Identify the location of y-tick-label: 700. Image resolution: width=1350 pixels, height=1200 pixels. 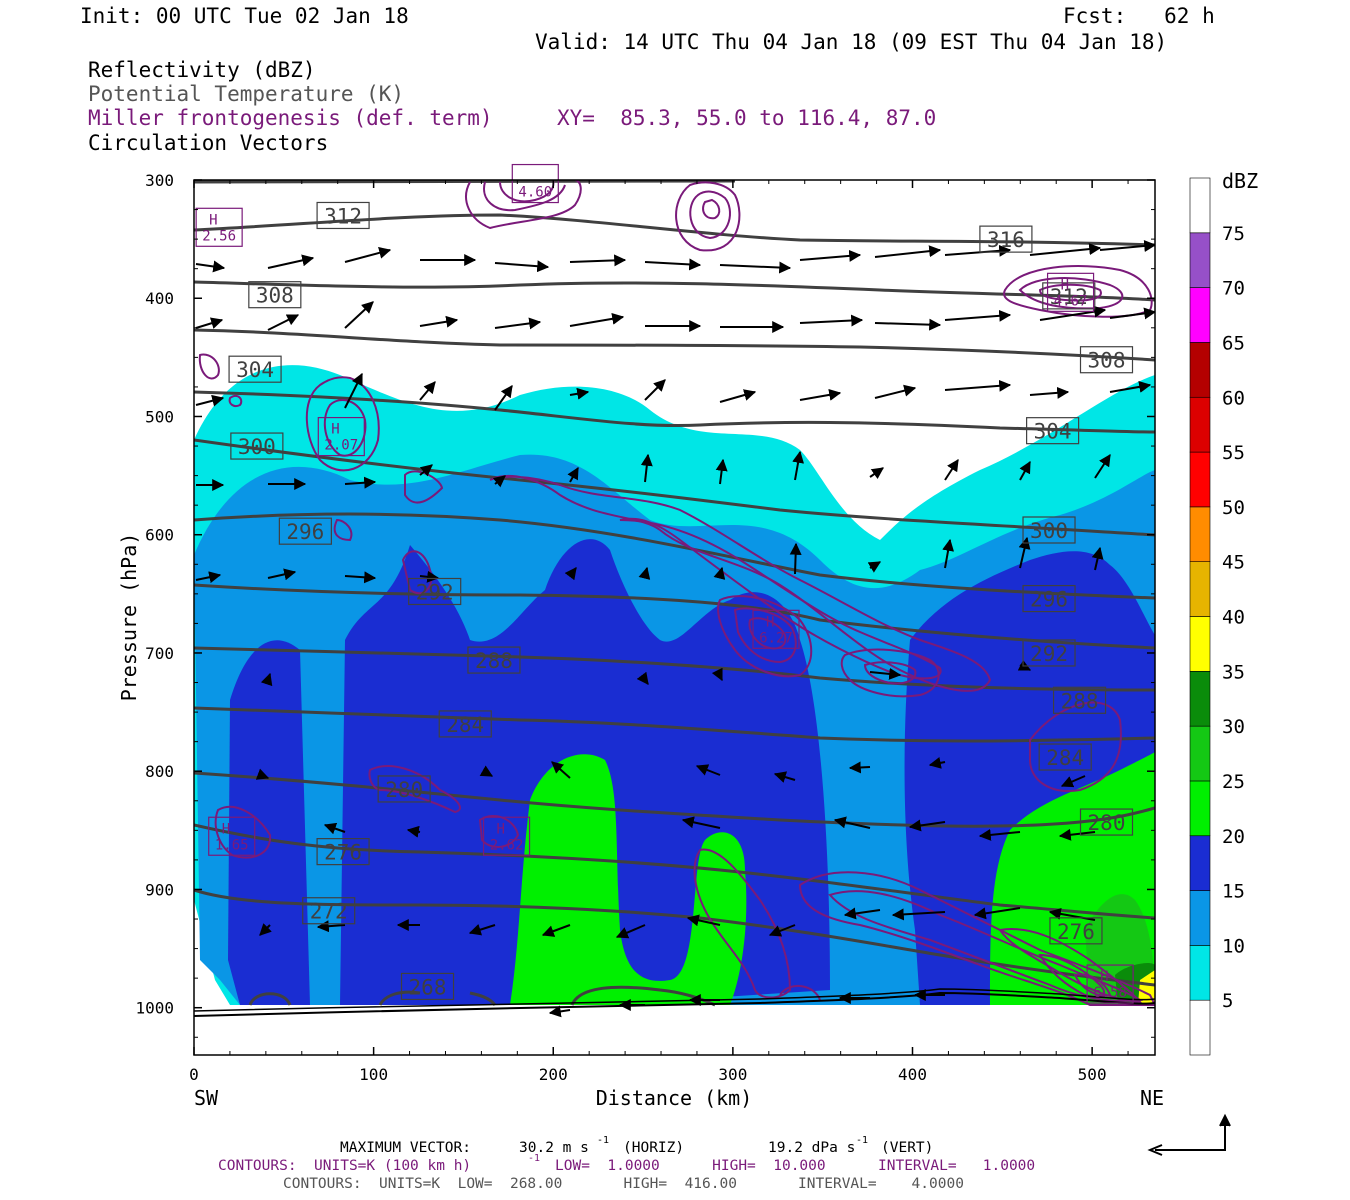
(159, 653).